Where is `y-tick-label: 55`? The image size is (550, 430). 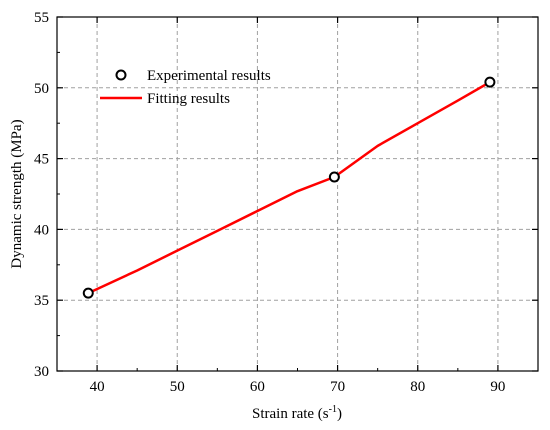
y-tick-label: 55 is located at coordinates (41, 18).